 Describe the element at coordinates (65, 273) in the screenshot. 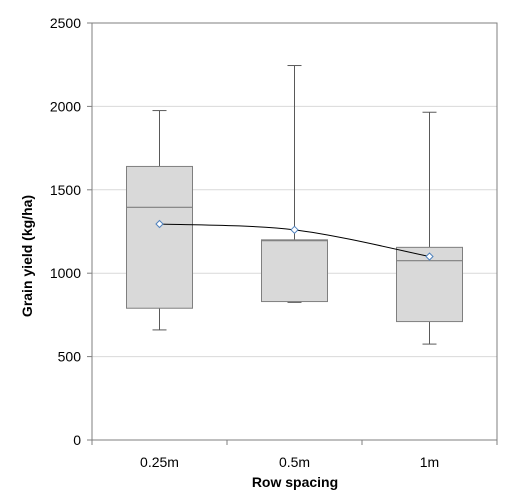

I see `y-tick-label: 1000` at that location.